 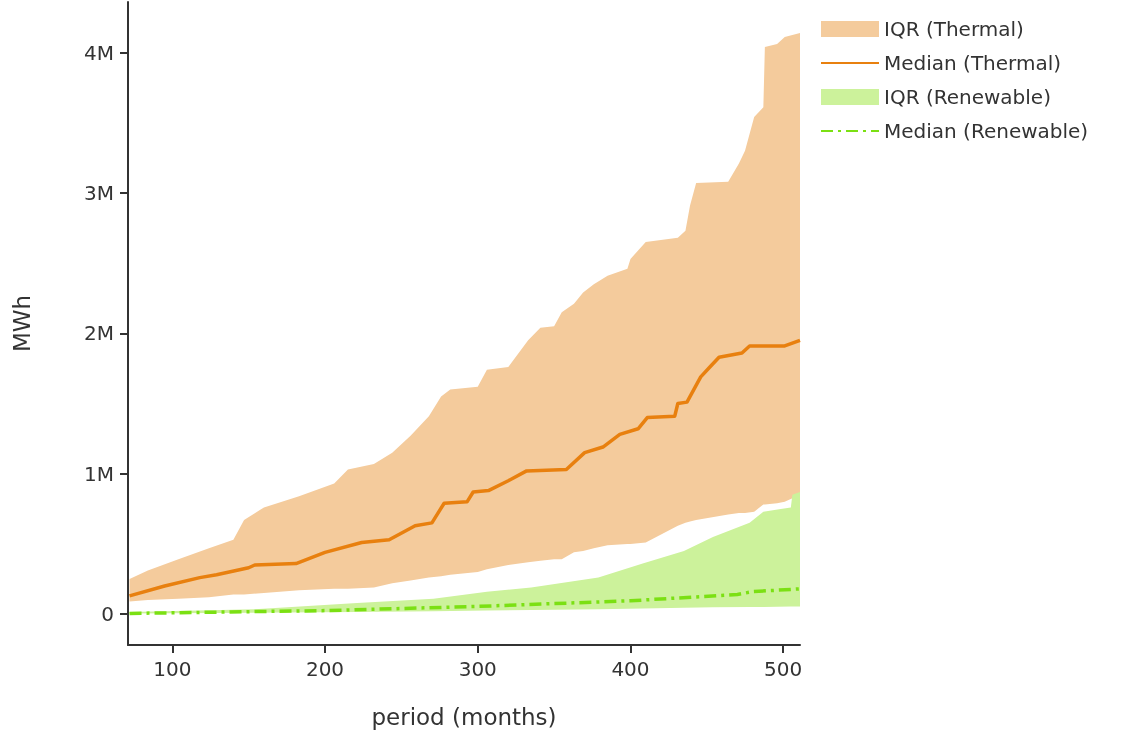 What do you see at coordinates (99, 52) in the screenshot?
I see `y-tick-label: 4M` at bounding box center [99, 52].